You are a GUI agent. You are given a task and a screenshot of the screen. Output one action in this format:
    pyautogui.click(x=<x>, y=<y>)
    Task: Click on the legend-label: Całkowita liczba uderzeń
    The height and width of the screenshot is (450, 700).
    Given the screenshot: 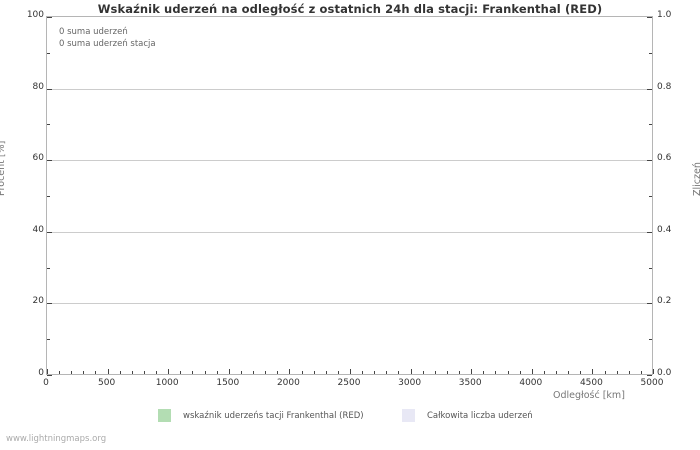 What is the action you would take?
    pyautogui.click(x=480, y=415)
    